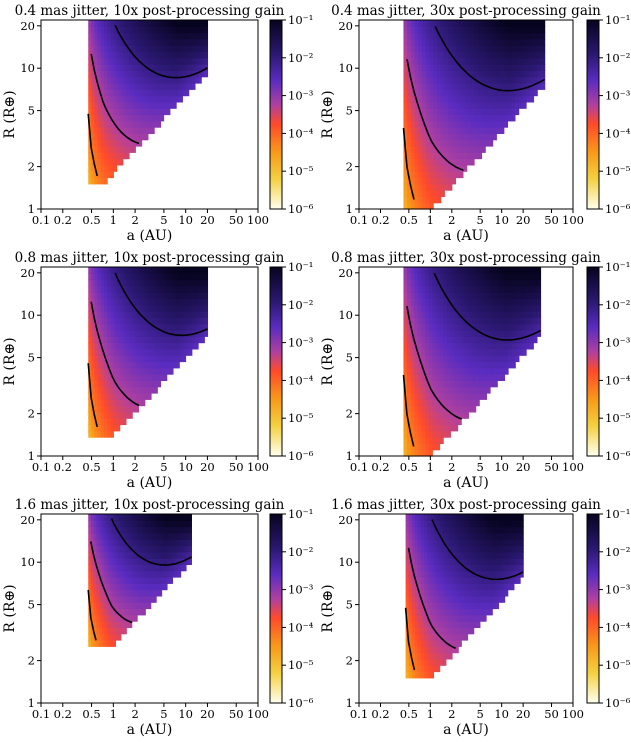 The image size is (631, 743). Describe the element at coordinates (380, 467) in the screenshot. I see `x-tick-label: 0.2` at that location.